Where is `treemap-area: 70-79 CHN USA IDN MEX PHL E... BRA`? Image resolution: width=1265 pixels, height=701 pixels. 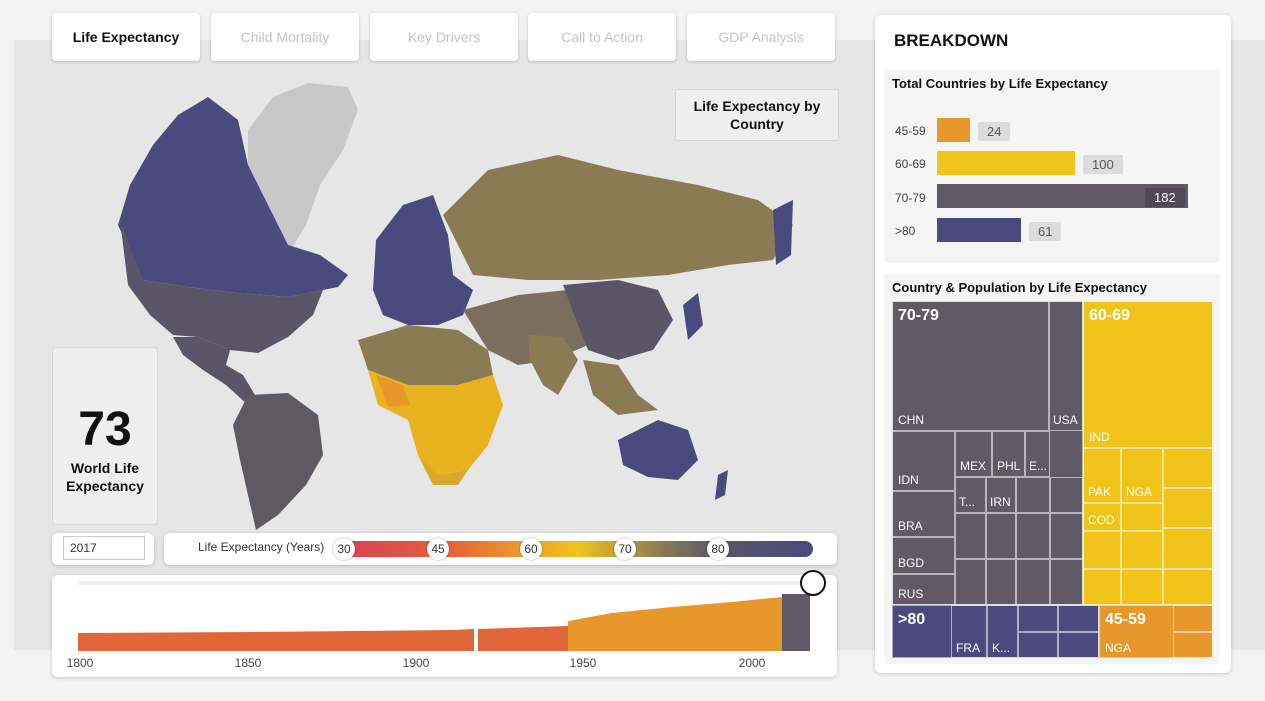 treemap-area: 70-79 CHN USA IDN MEX PHL E... BRA is located at coordinates (1052, 479).